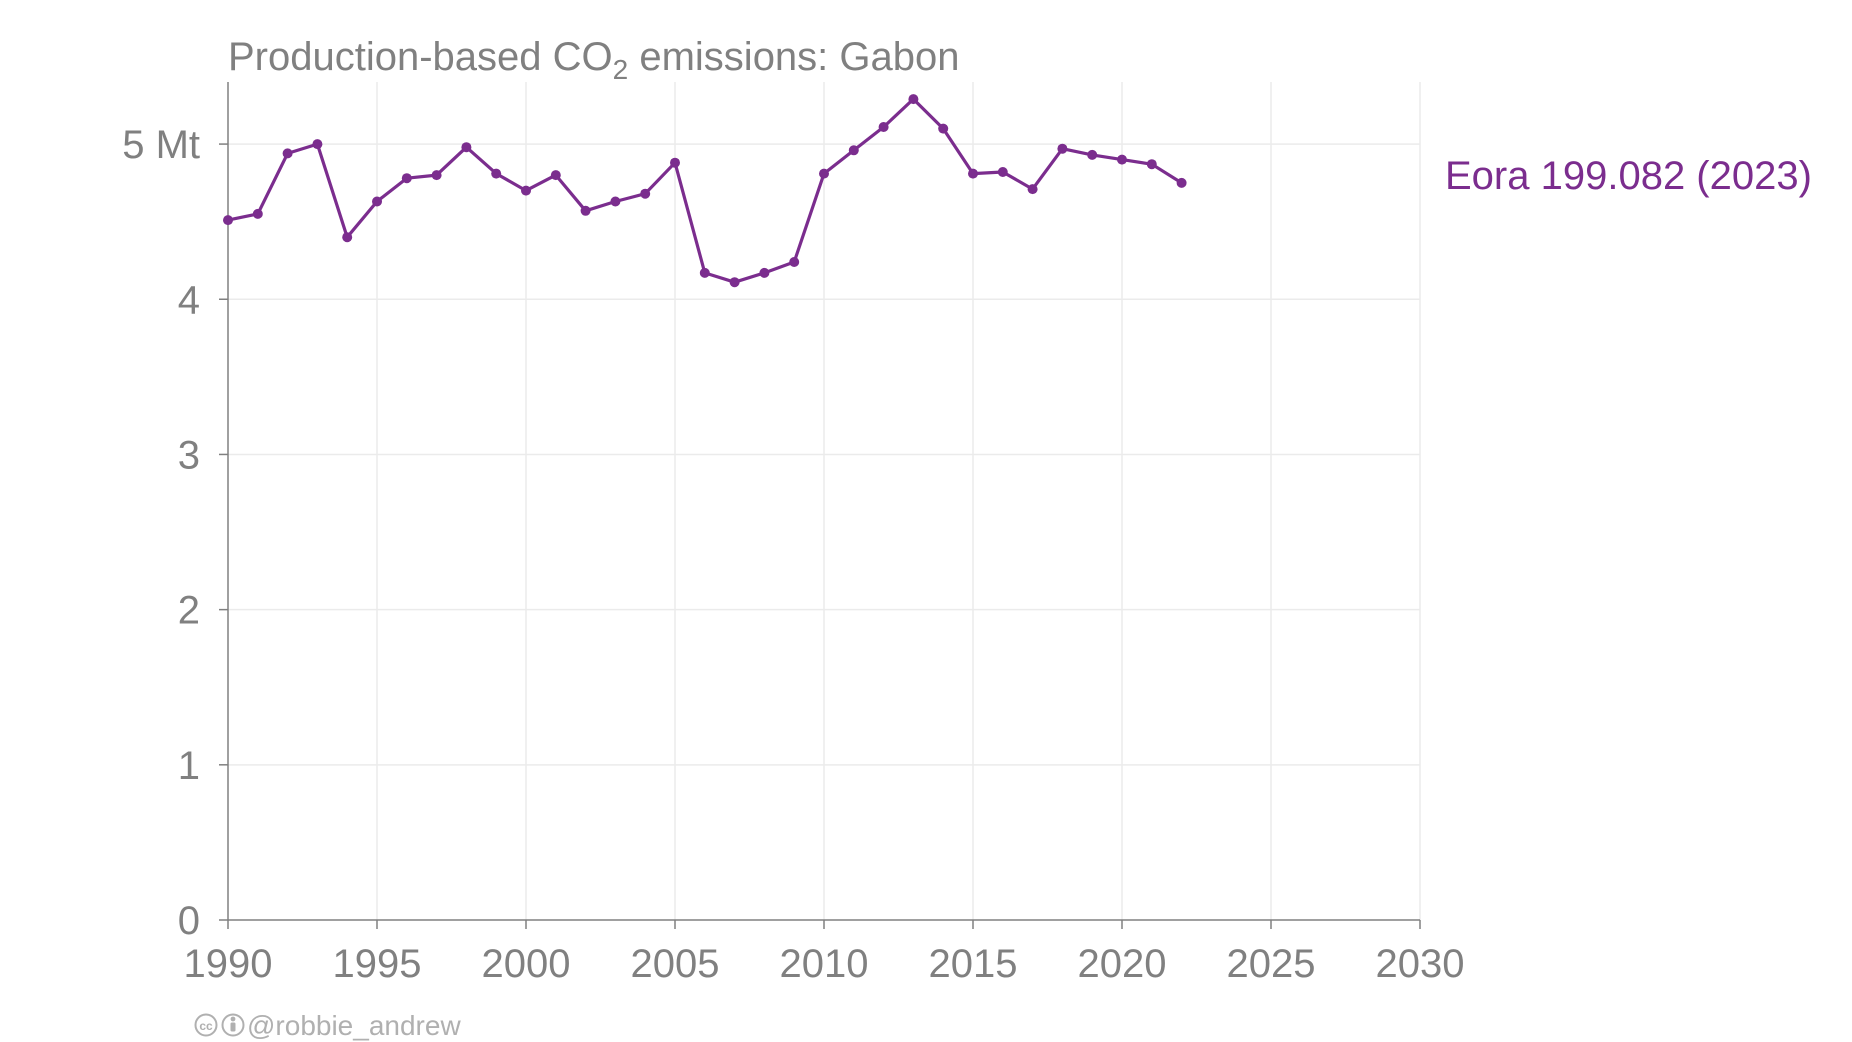 This screenshot has width=1852, height=1042. Describe the element at coordinates (1122, 964) in the screenshot. I see `x-tick-label: 2020` at that location.